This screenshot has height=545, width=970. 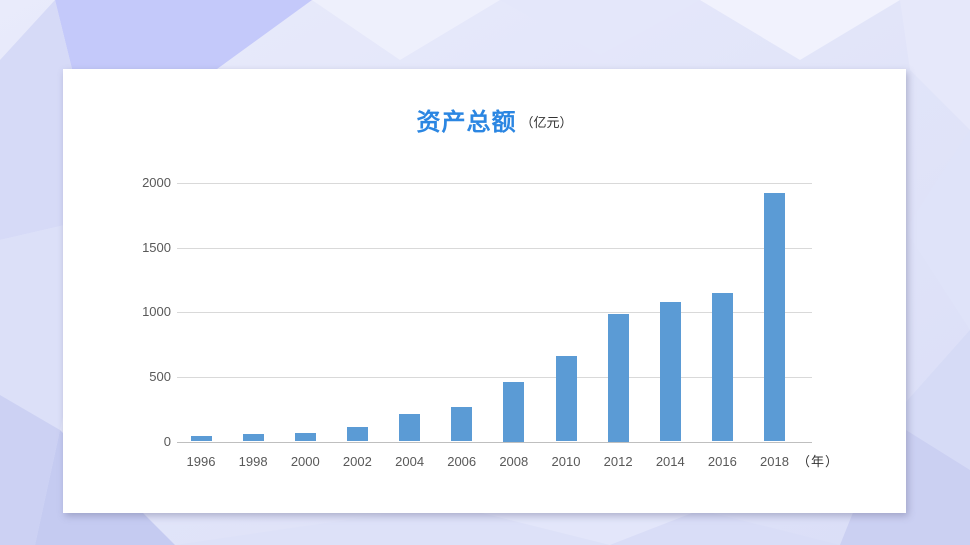 What do you see at coordinates (156, 182) in the screenshot?
I see `y-tick-label: 2000` at bounding box center [156, 182].